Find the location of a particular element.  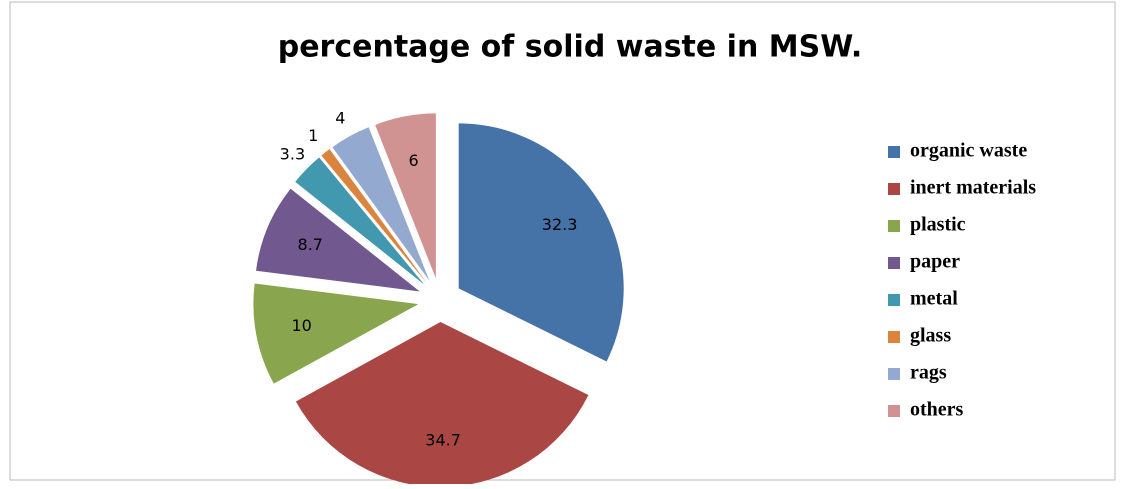

legend-label: organic waste is located at coordinates (968, 151).